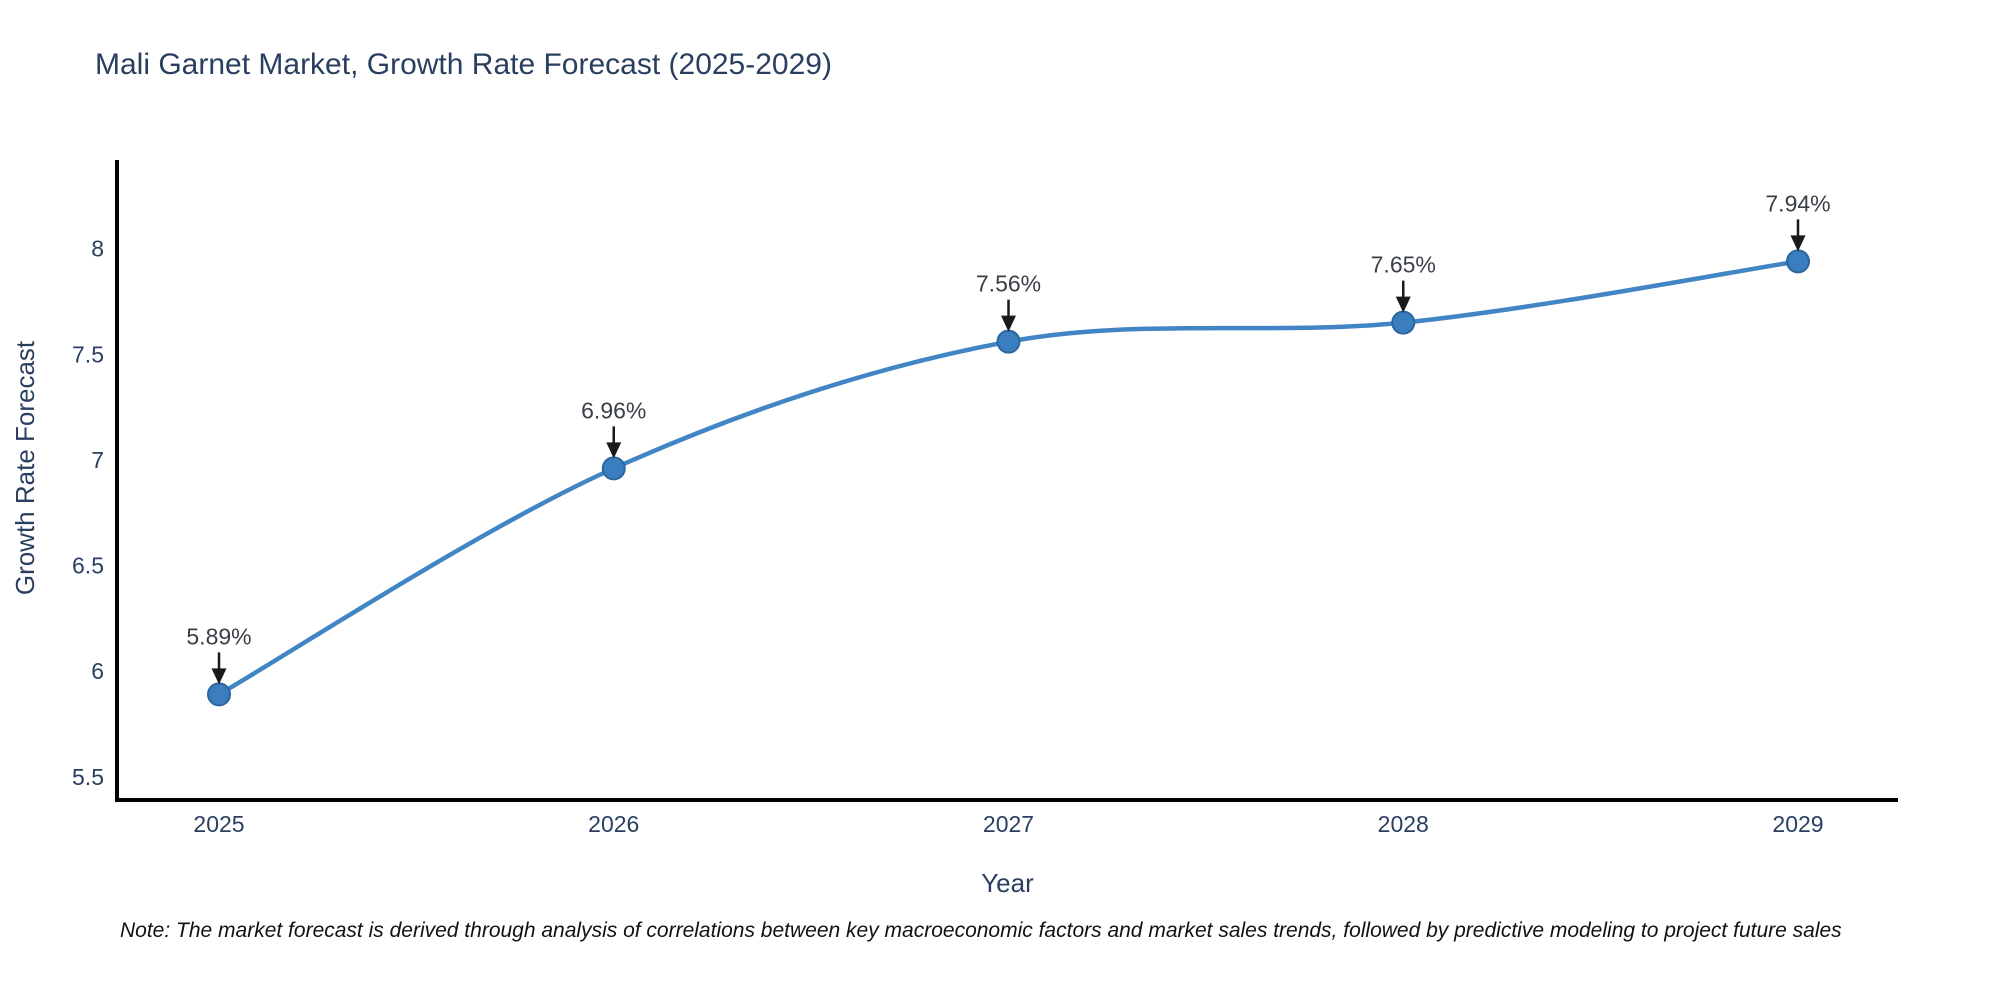  I want to click on x-tick-label: 2028, so click(1403, 824).